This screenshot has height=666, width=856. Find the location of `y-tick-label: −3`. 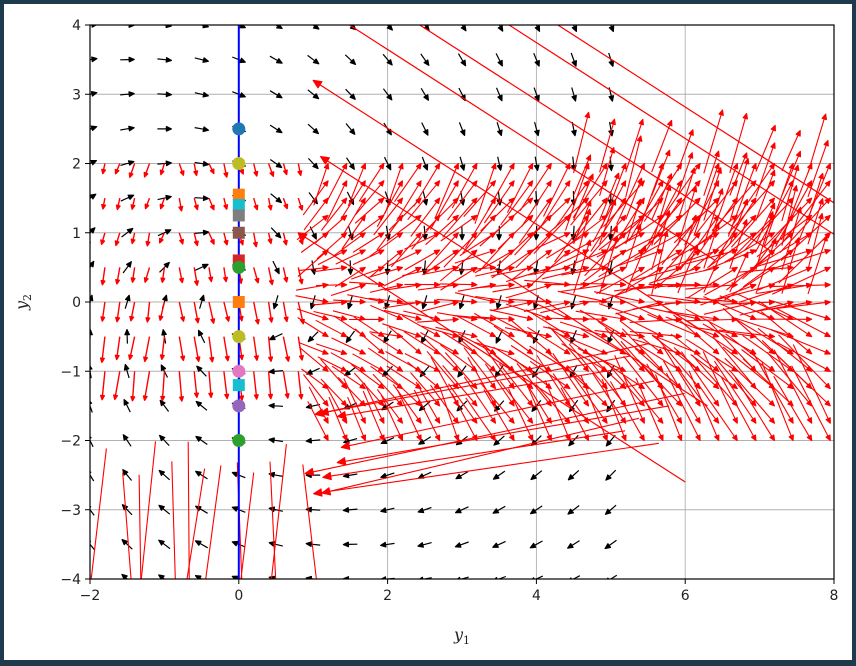

y-tick-label: −3 is located at coordinates (70, 511).